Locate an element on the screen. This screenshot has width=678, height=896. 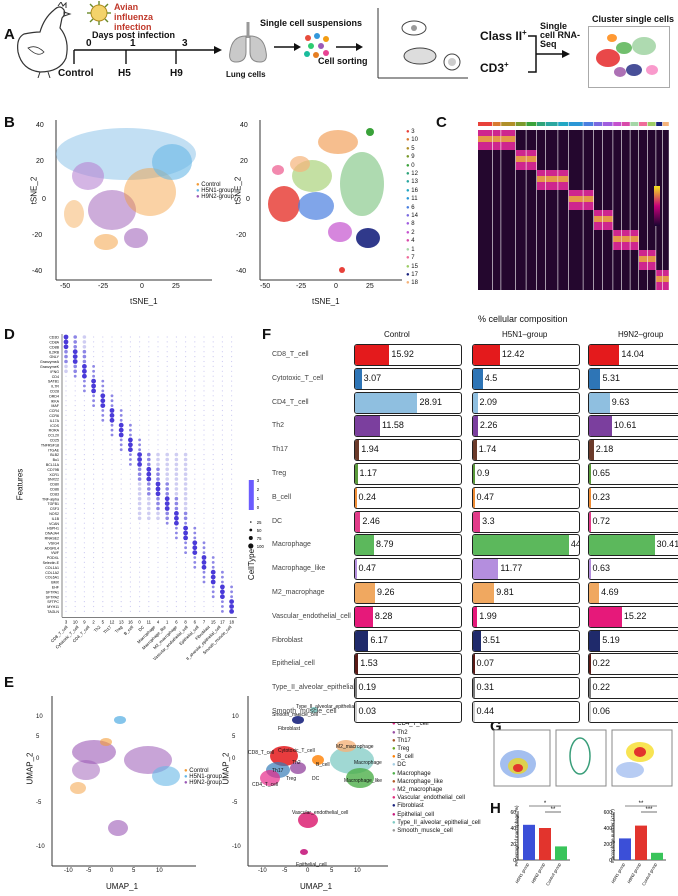
composition-value: 0.63 is located at coordinates (601, 568).